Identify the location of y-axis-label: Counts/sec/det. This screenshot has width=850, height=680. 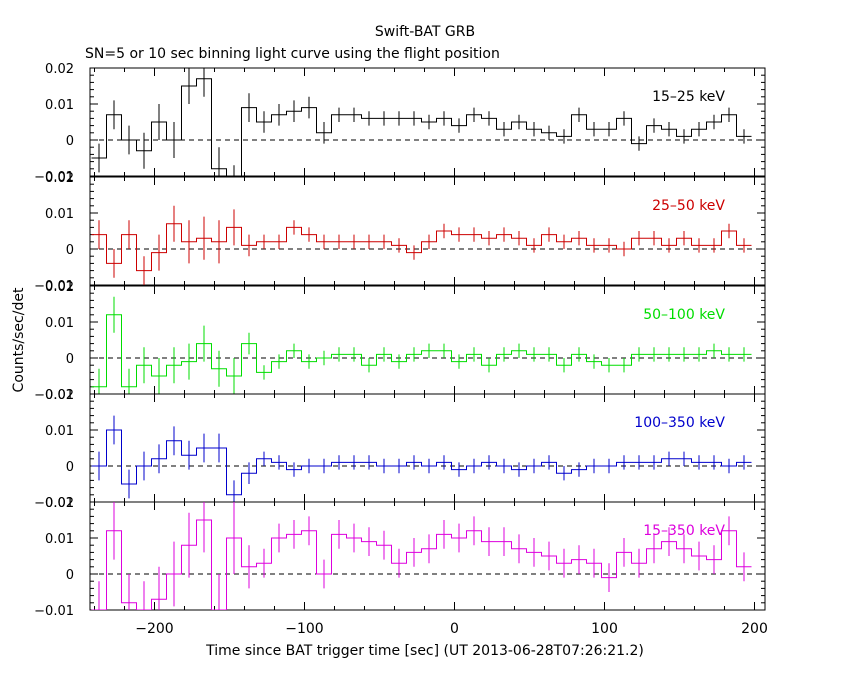
(19, 339).